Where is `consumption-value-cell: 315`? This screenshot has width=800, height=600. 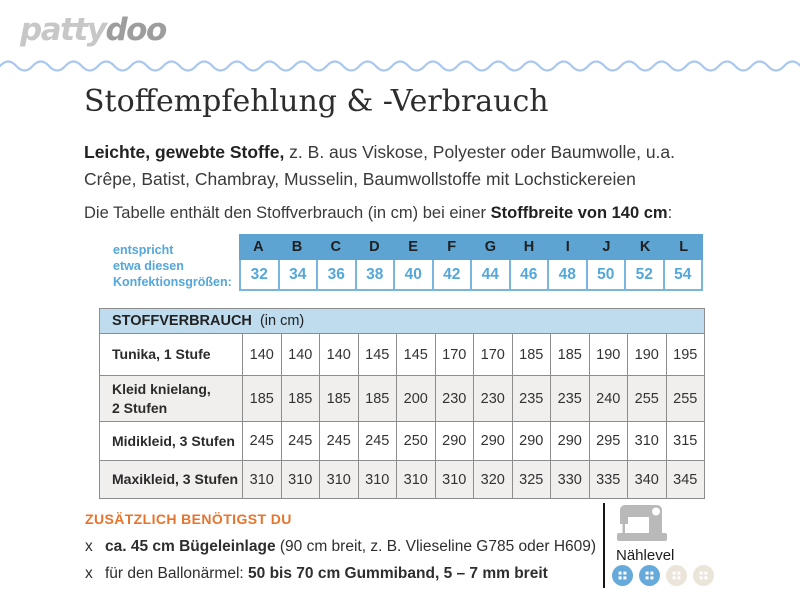
consumption-value-cell: 315 is located at coordinates (685, 441).